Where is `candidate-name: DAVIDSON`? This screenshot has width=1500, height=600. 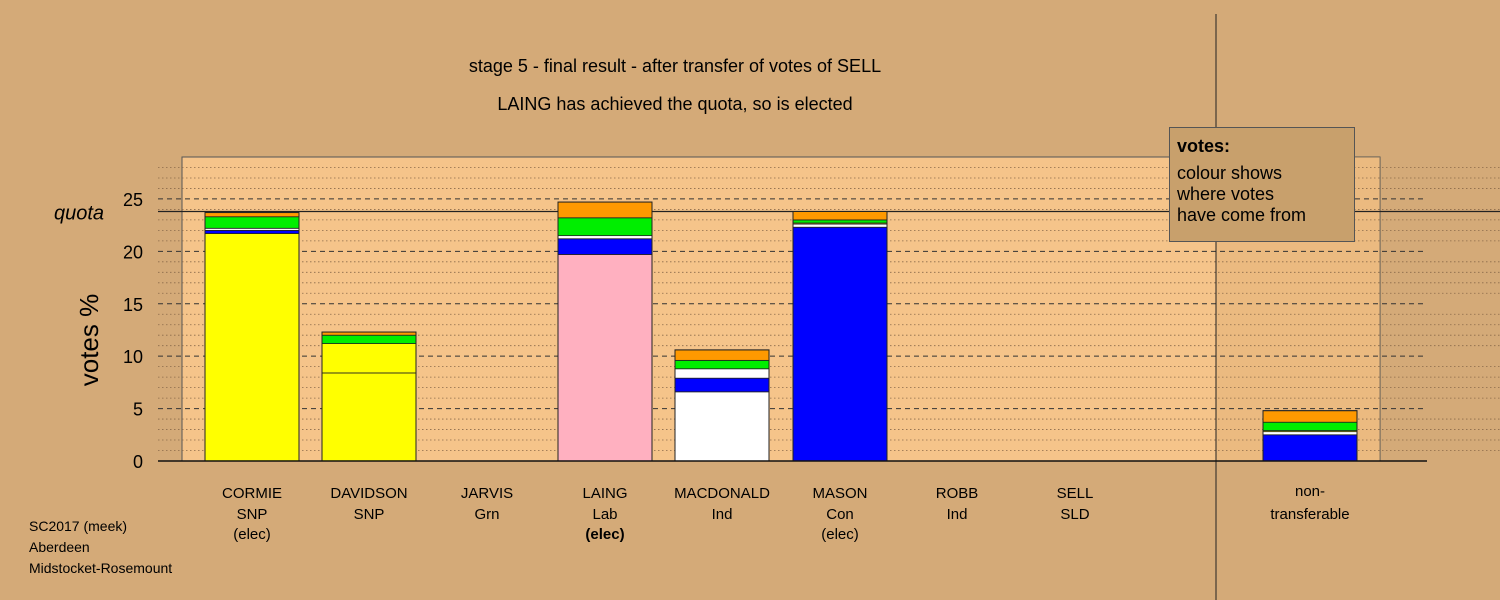
candidate-name: DAVIDSON is located at coordinates (368, 493).